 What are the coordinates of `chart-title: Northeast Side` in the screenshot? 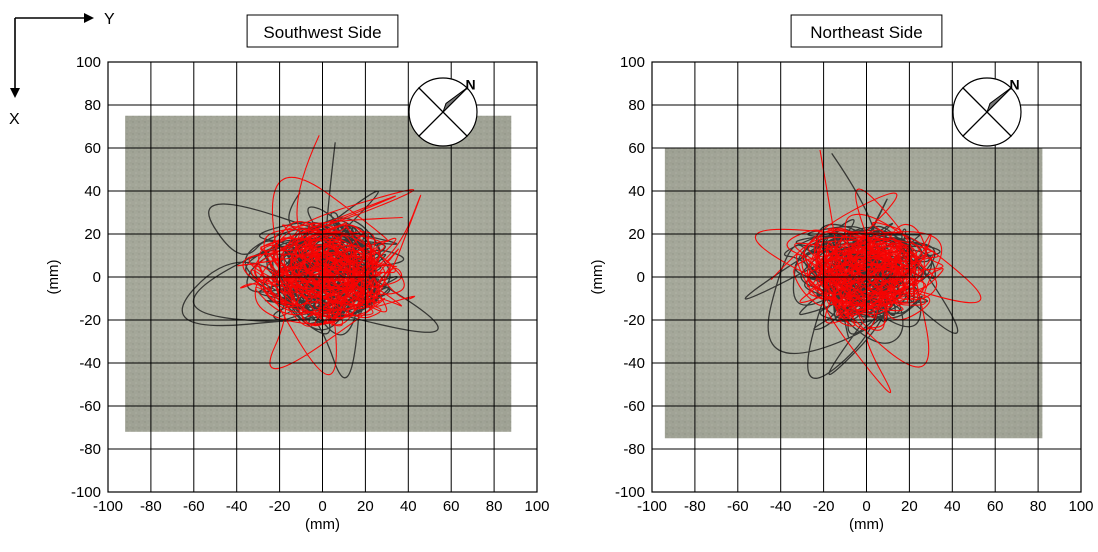 It's located at (866, 32).